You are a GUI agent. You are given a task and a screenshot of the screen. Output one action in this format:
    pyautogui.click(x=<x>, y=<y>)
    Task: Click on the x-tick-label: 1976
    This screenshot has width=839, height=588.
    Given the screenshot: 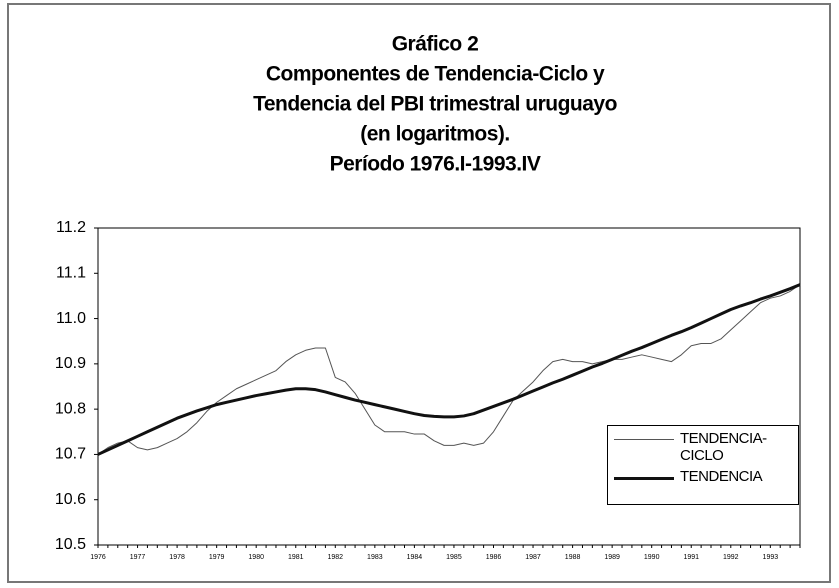 What is the action you would take?
    pyautogui.click(x=98, y=557)
    